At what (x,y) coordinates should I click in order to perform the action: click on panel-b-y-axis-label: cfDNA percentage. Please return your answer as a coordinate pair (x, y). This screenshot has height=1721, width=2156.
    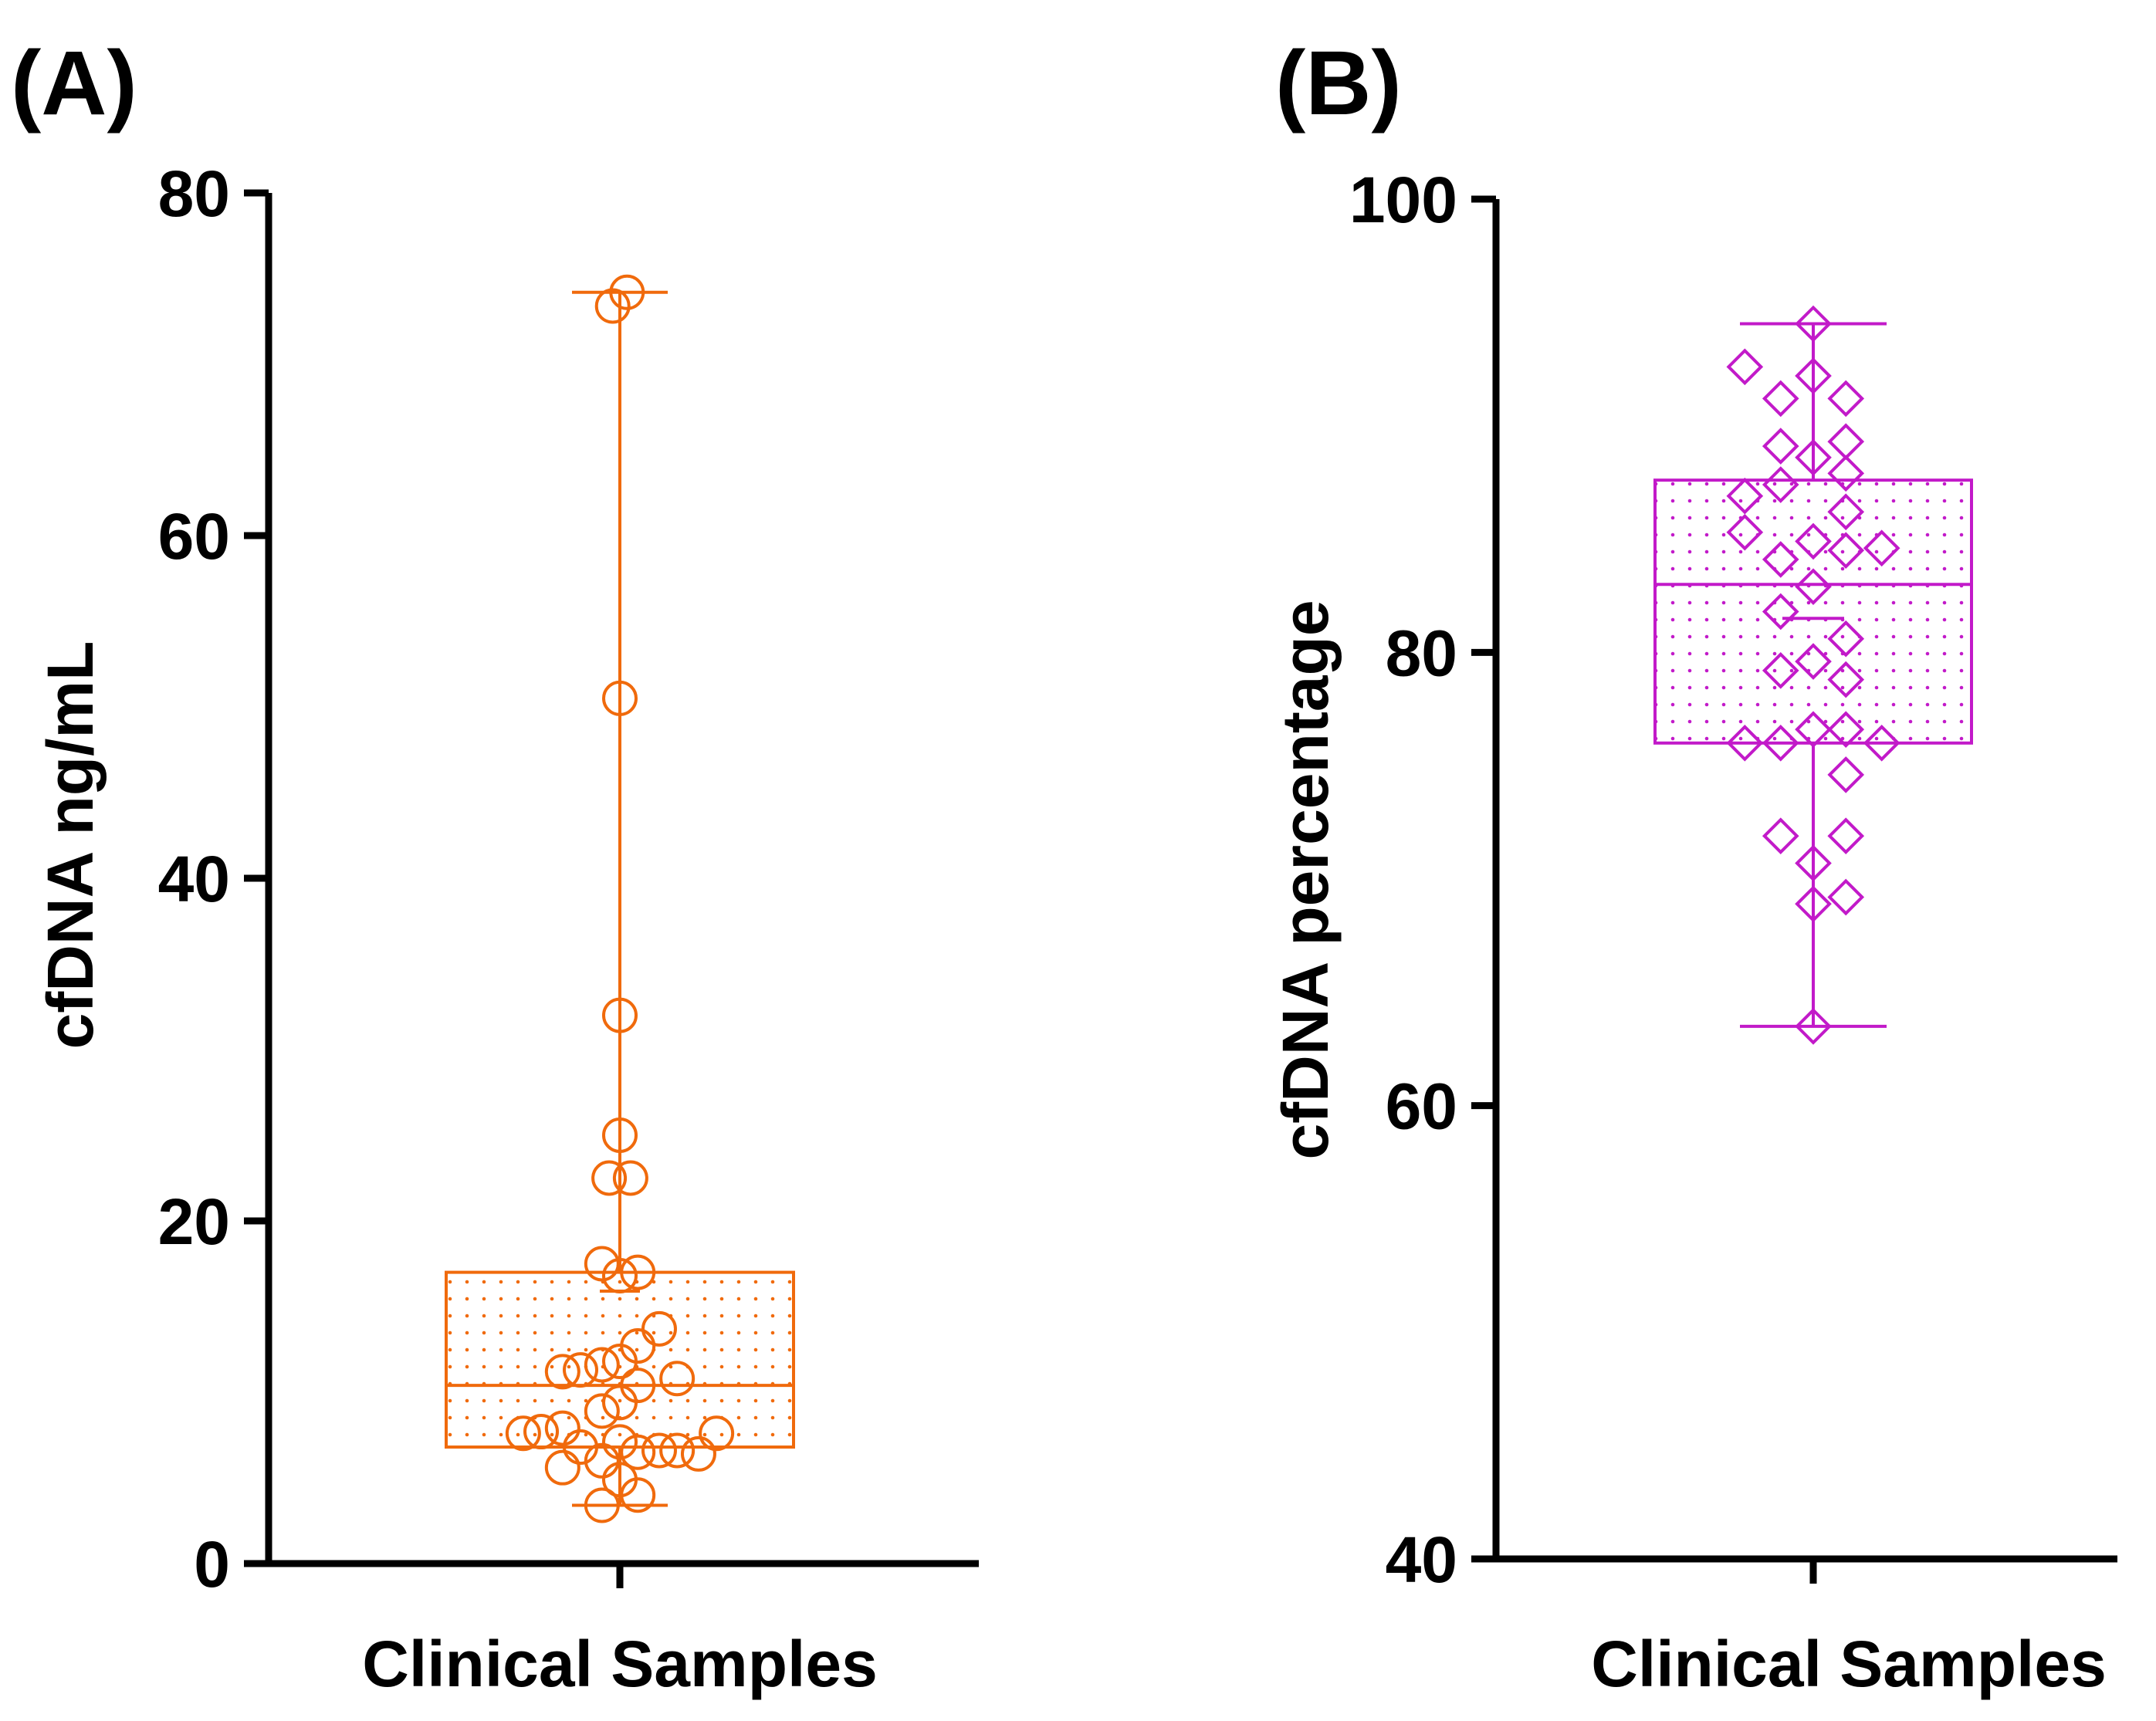
    Looking at the image, I should click on (1305, 880).